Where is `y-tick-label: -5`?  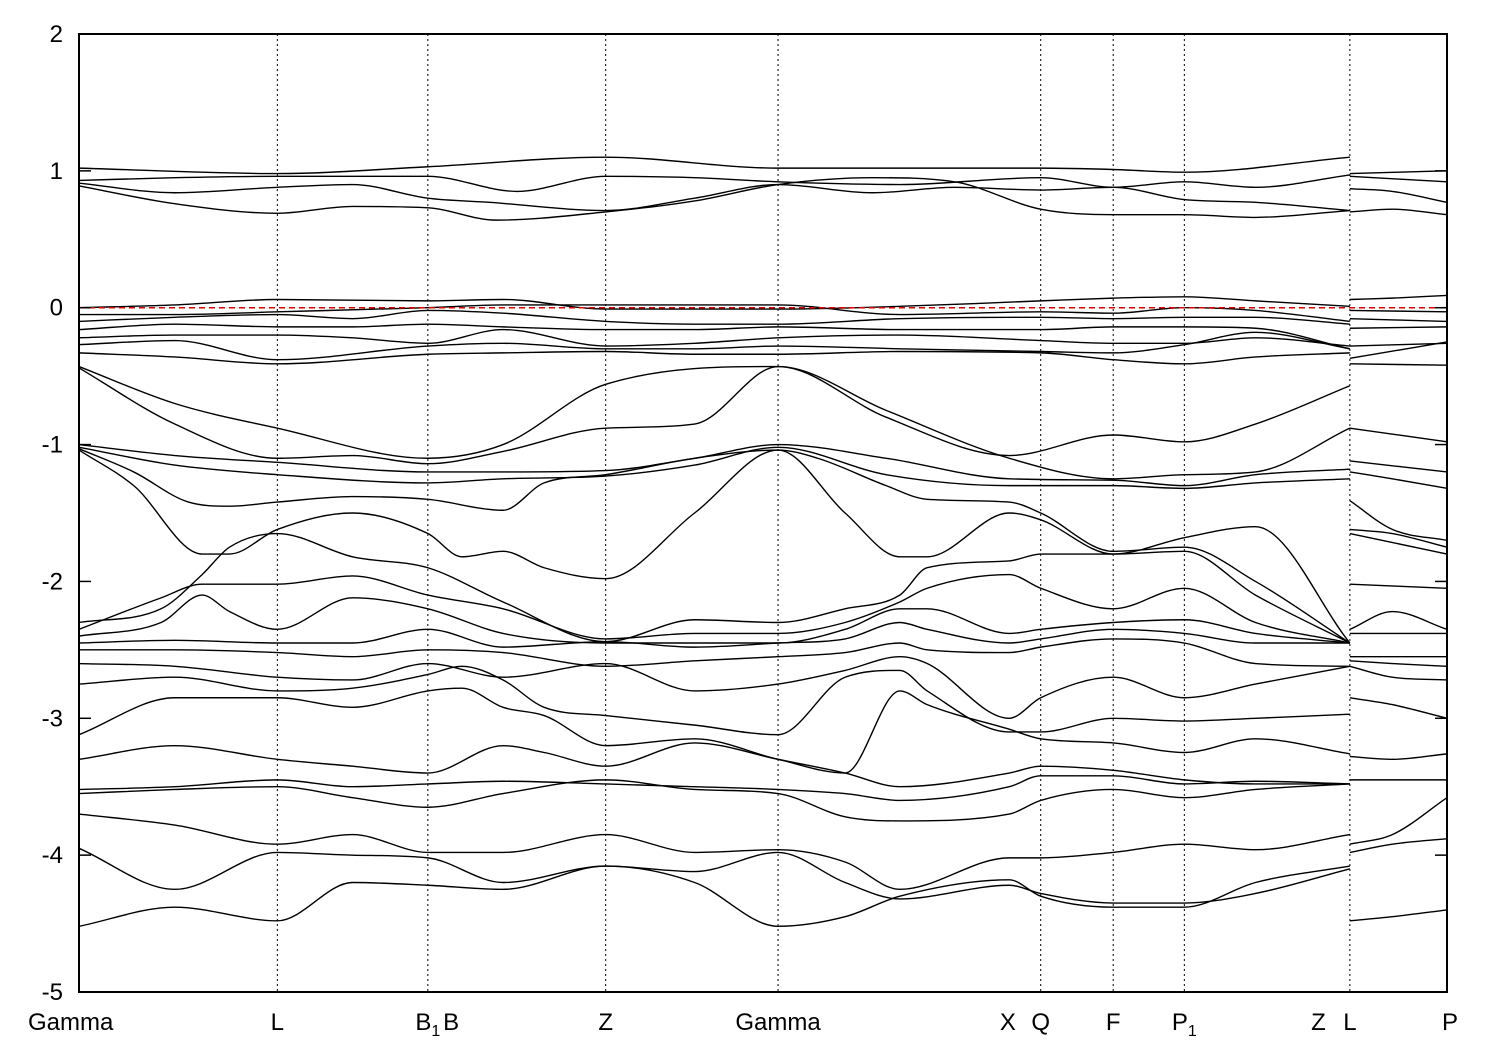
y-tick-label: -5 is located at coordinates (52, 992).